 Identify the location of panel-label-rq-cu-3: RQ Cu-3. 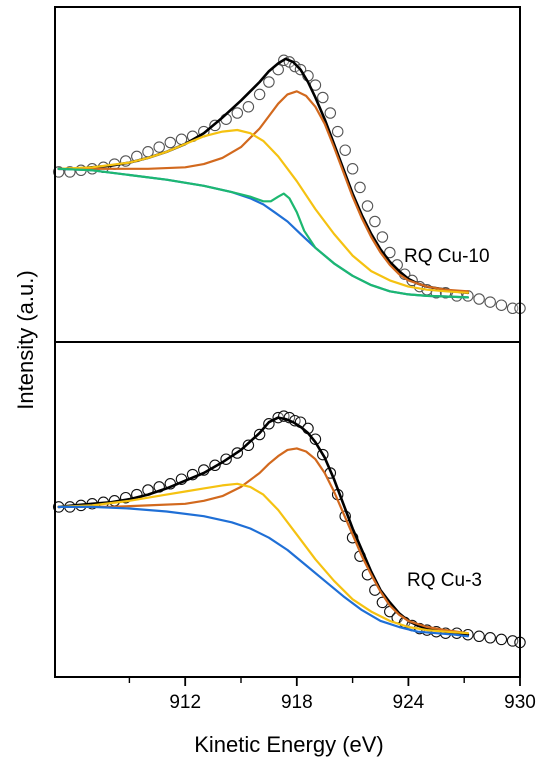
(444, 580).